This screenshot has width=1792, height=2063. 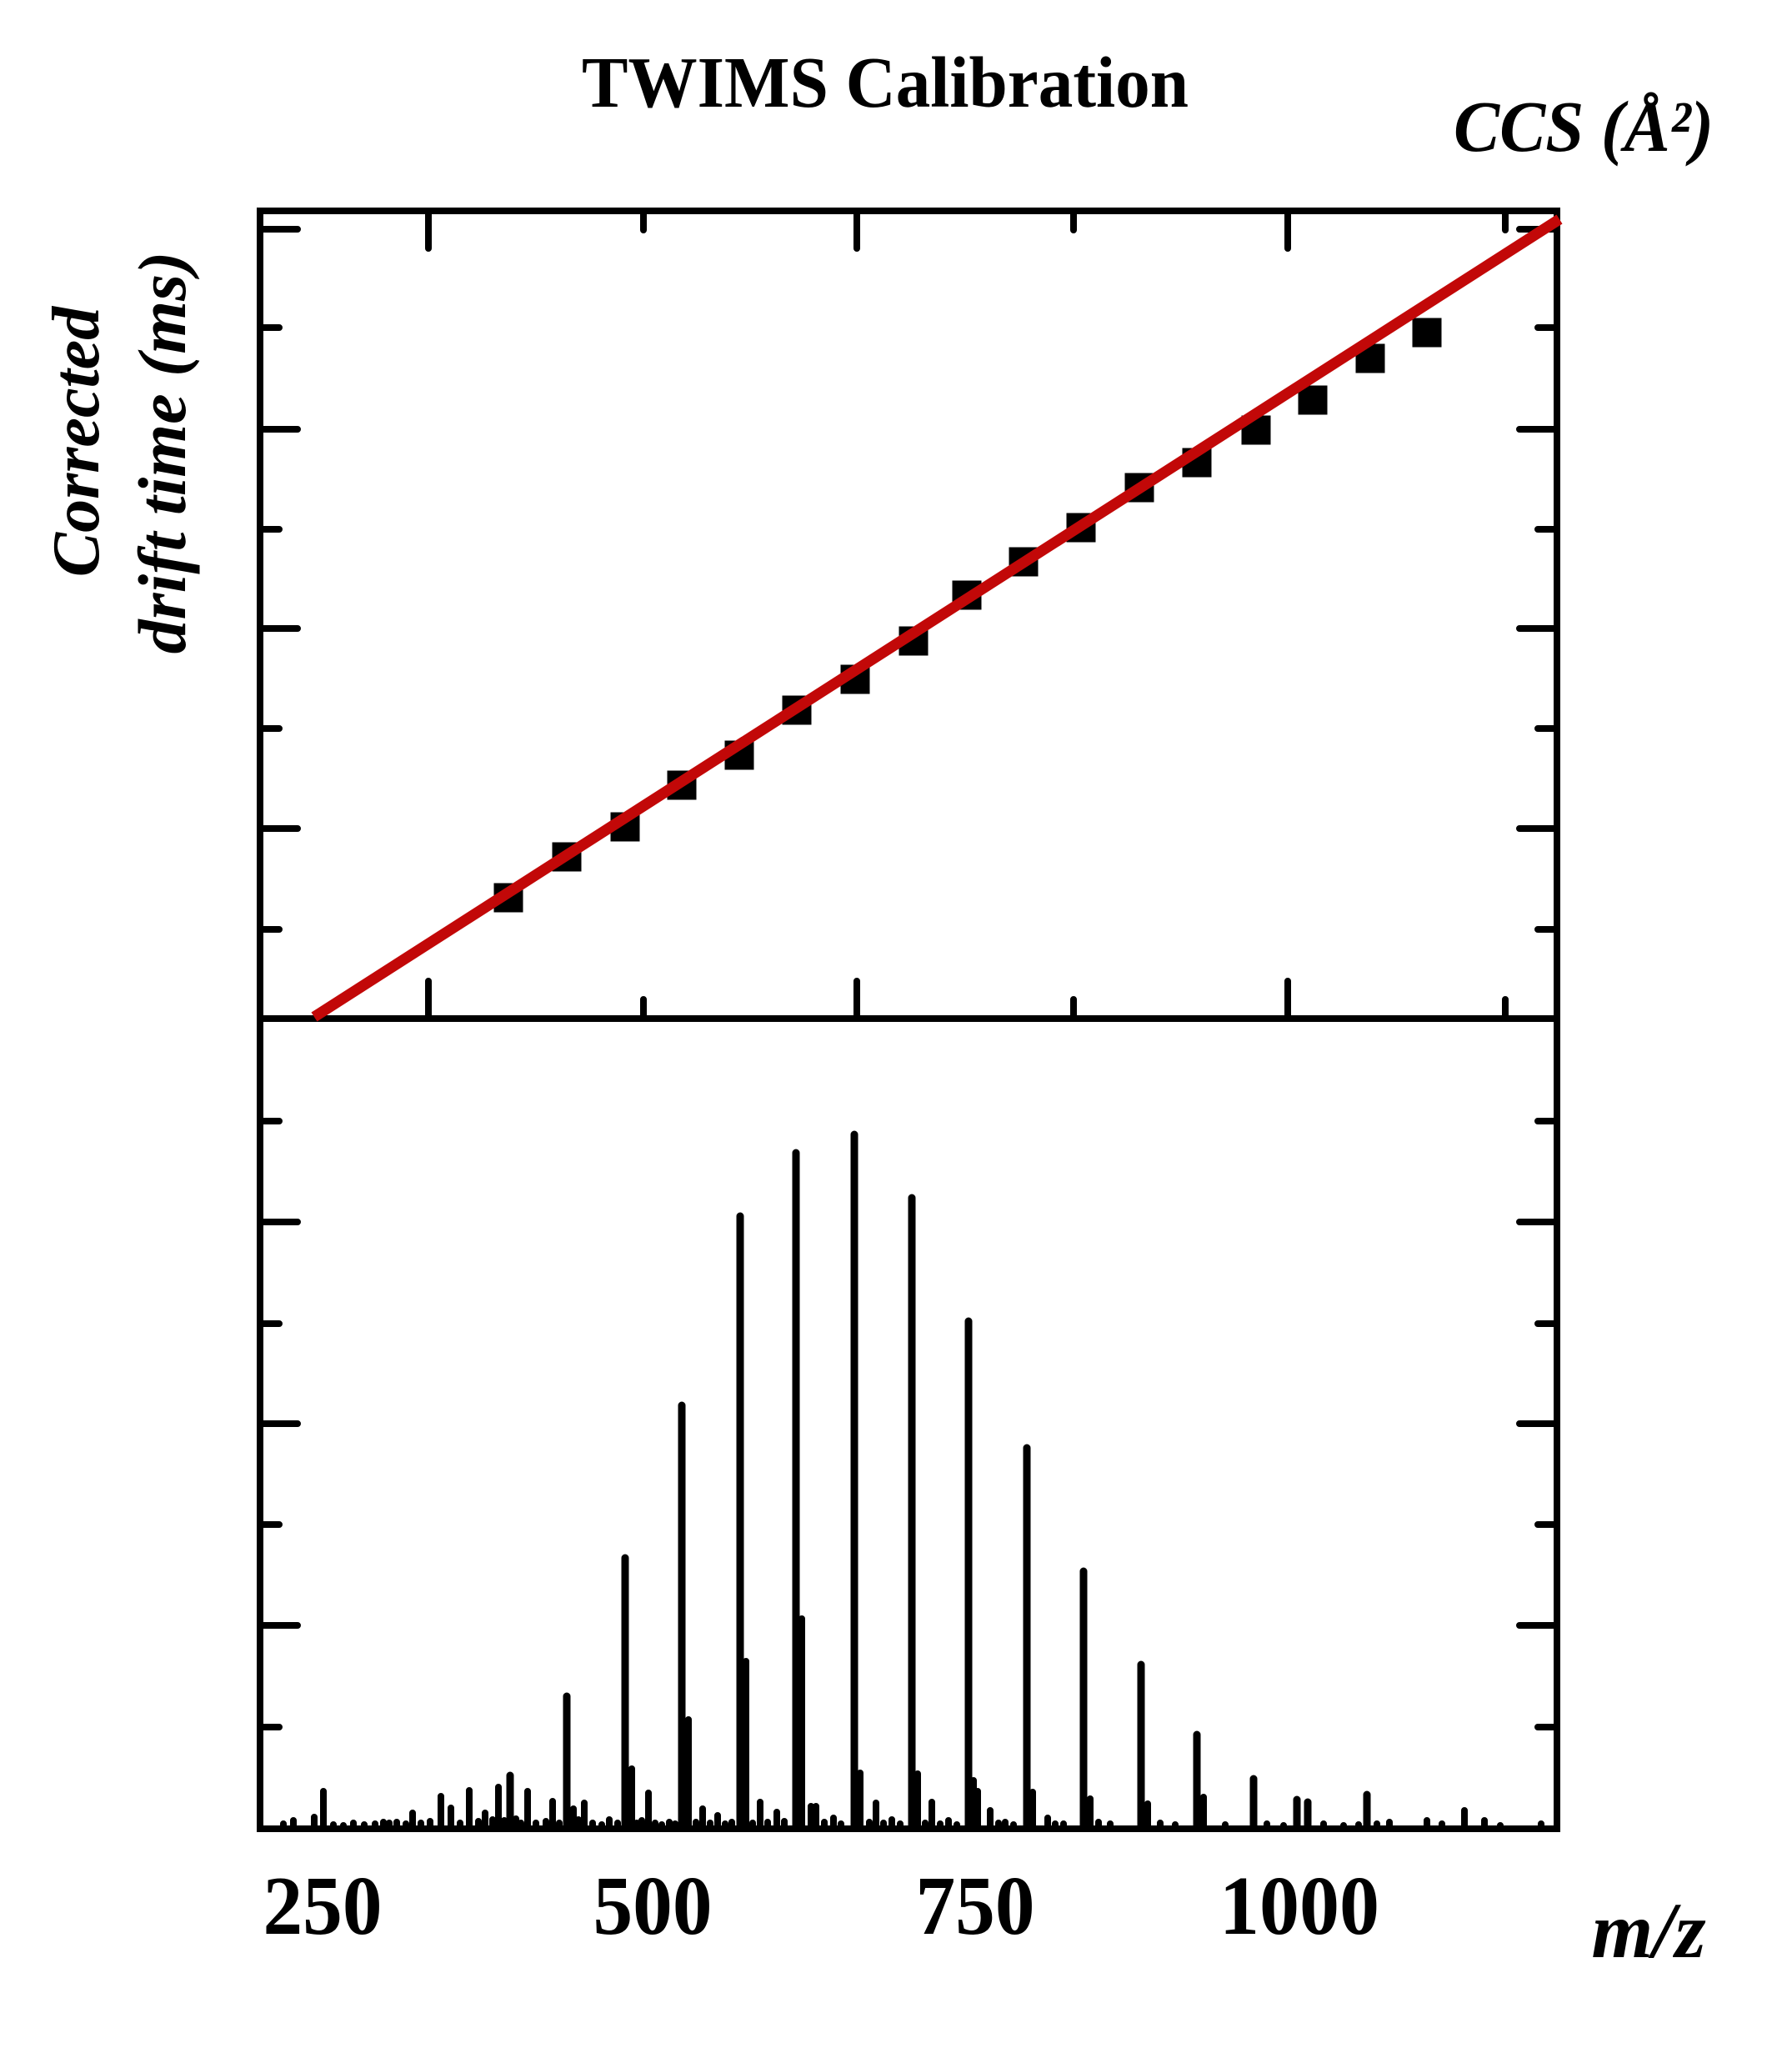 What do you see at coordinates (885, 83) in the screenshot?
I see `svg-text: TWIMS Calibration` at bounding box center [885, 83].